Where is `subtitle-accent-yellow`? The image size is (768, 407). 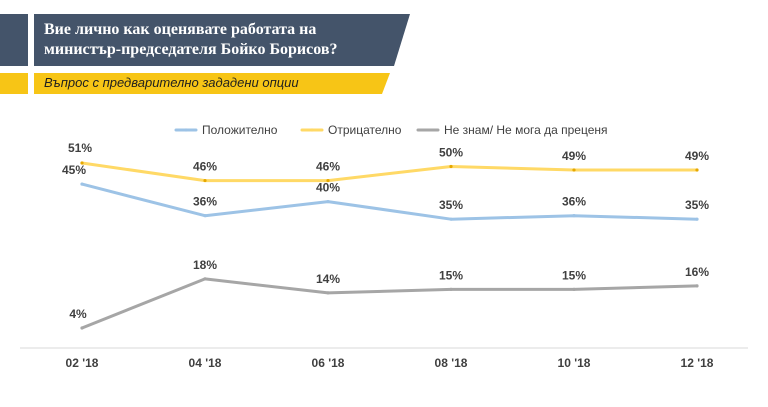 subtitle-accent-yellow is located at coordinates (14, 83).